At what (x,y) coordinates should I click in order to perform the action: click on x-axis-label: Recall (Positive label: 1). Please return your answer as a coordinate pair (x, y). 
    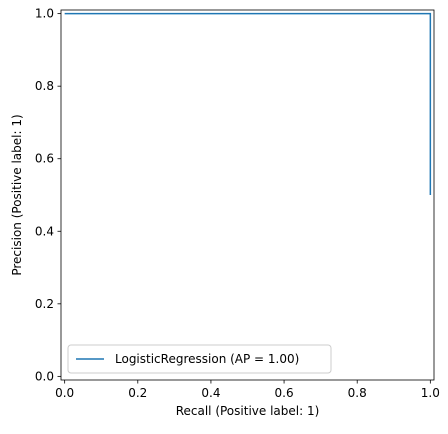
    Looking at the image, I should click on (248, 411).